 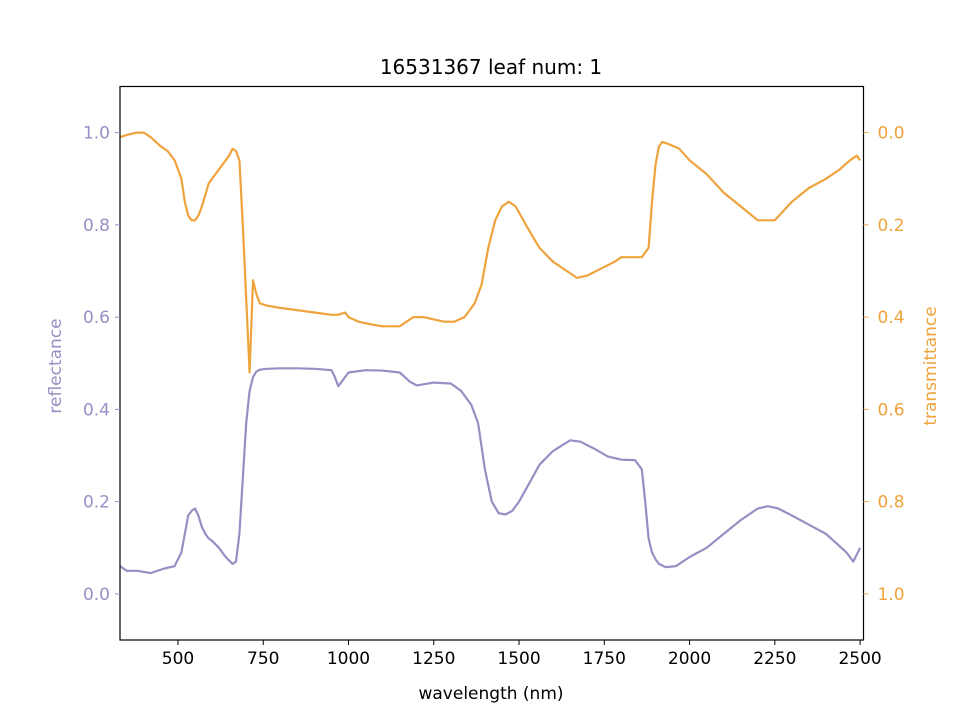 What do you see at coordinates (518, 659) in the screenshot?
I see `x-tick-label: 1500` at bounding box center [518, 659].